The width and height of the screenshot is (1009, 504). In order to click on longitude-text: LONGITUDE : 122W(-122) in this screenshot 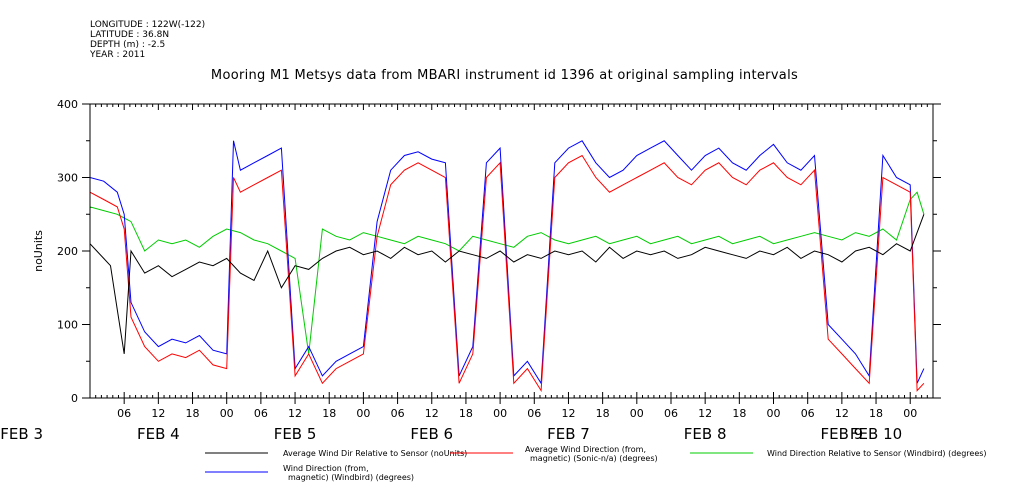, I will do `click(148, 25)`.